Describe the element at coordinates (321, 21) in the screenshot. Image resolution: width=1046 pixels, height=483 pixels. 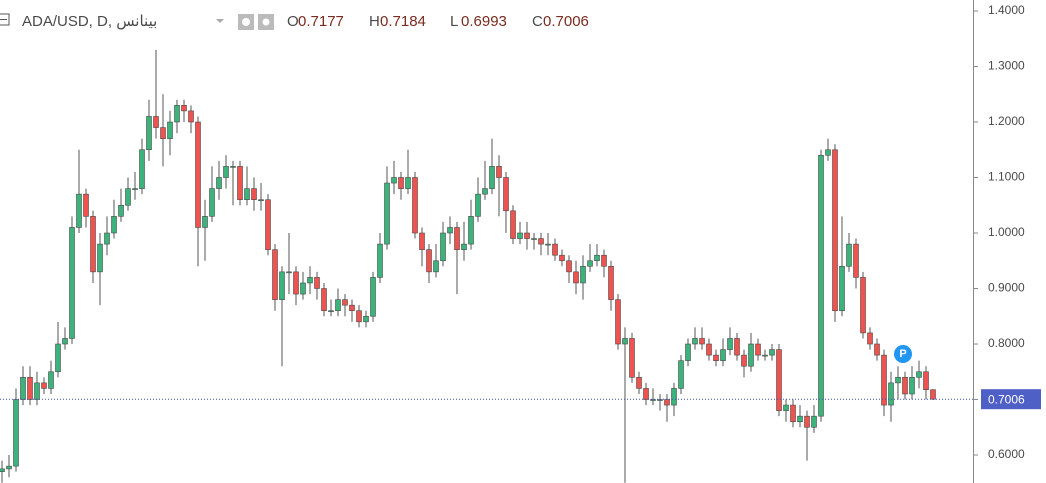
I see `ohlc-value: 0.7177` at that location.